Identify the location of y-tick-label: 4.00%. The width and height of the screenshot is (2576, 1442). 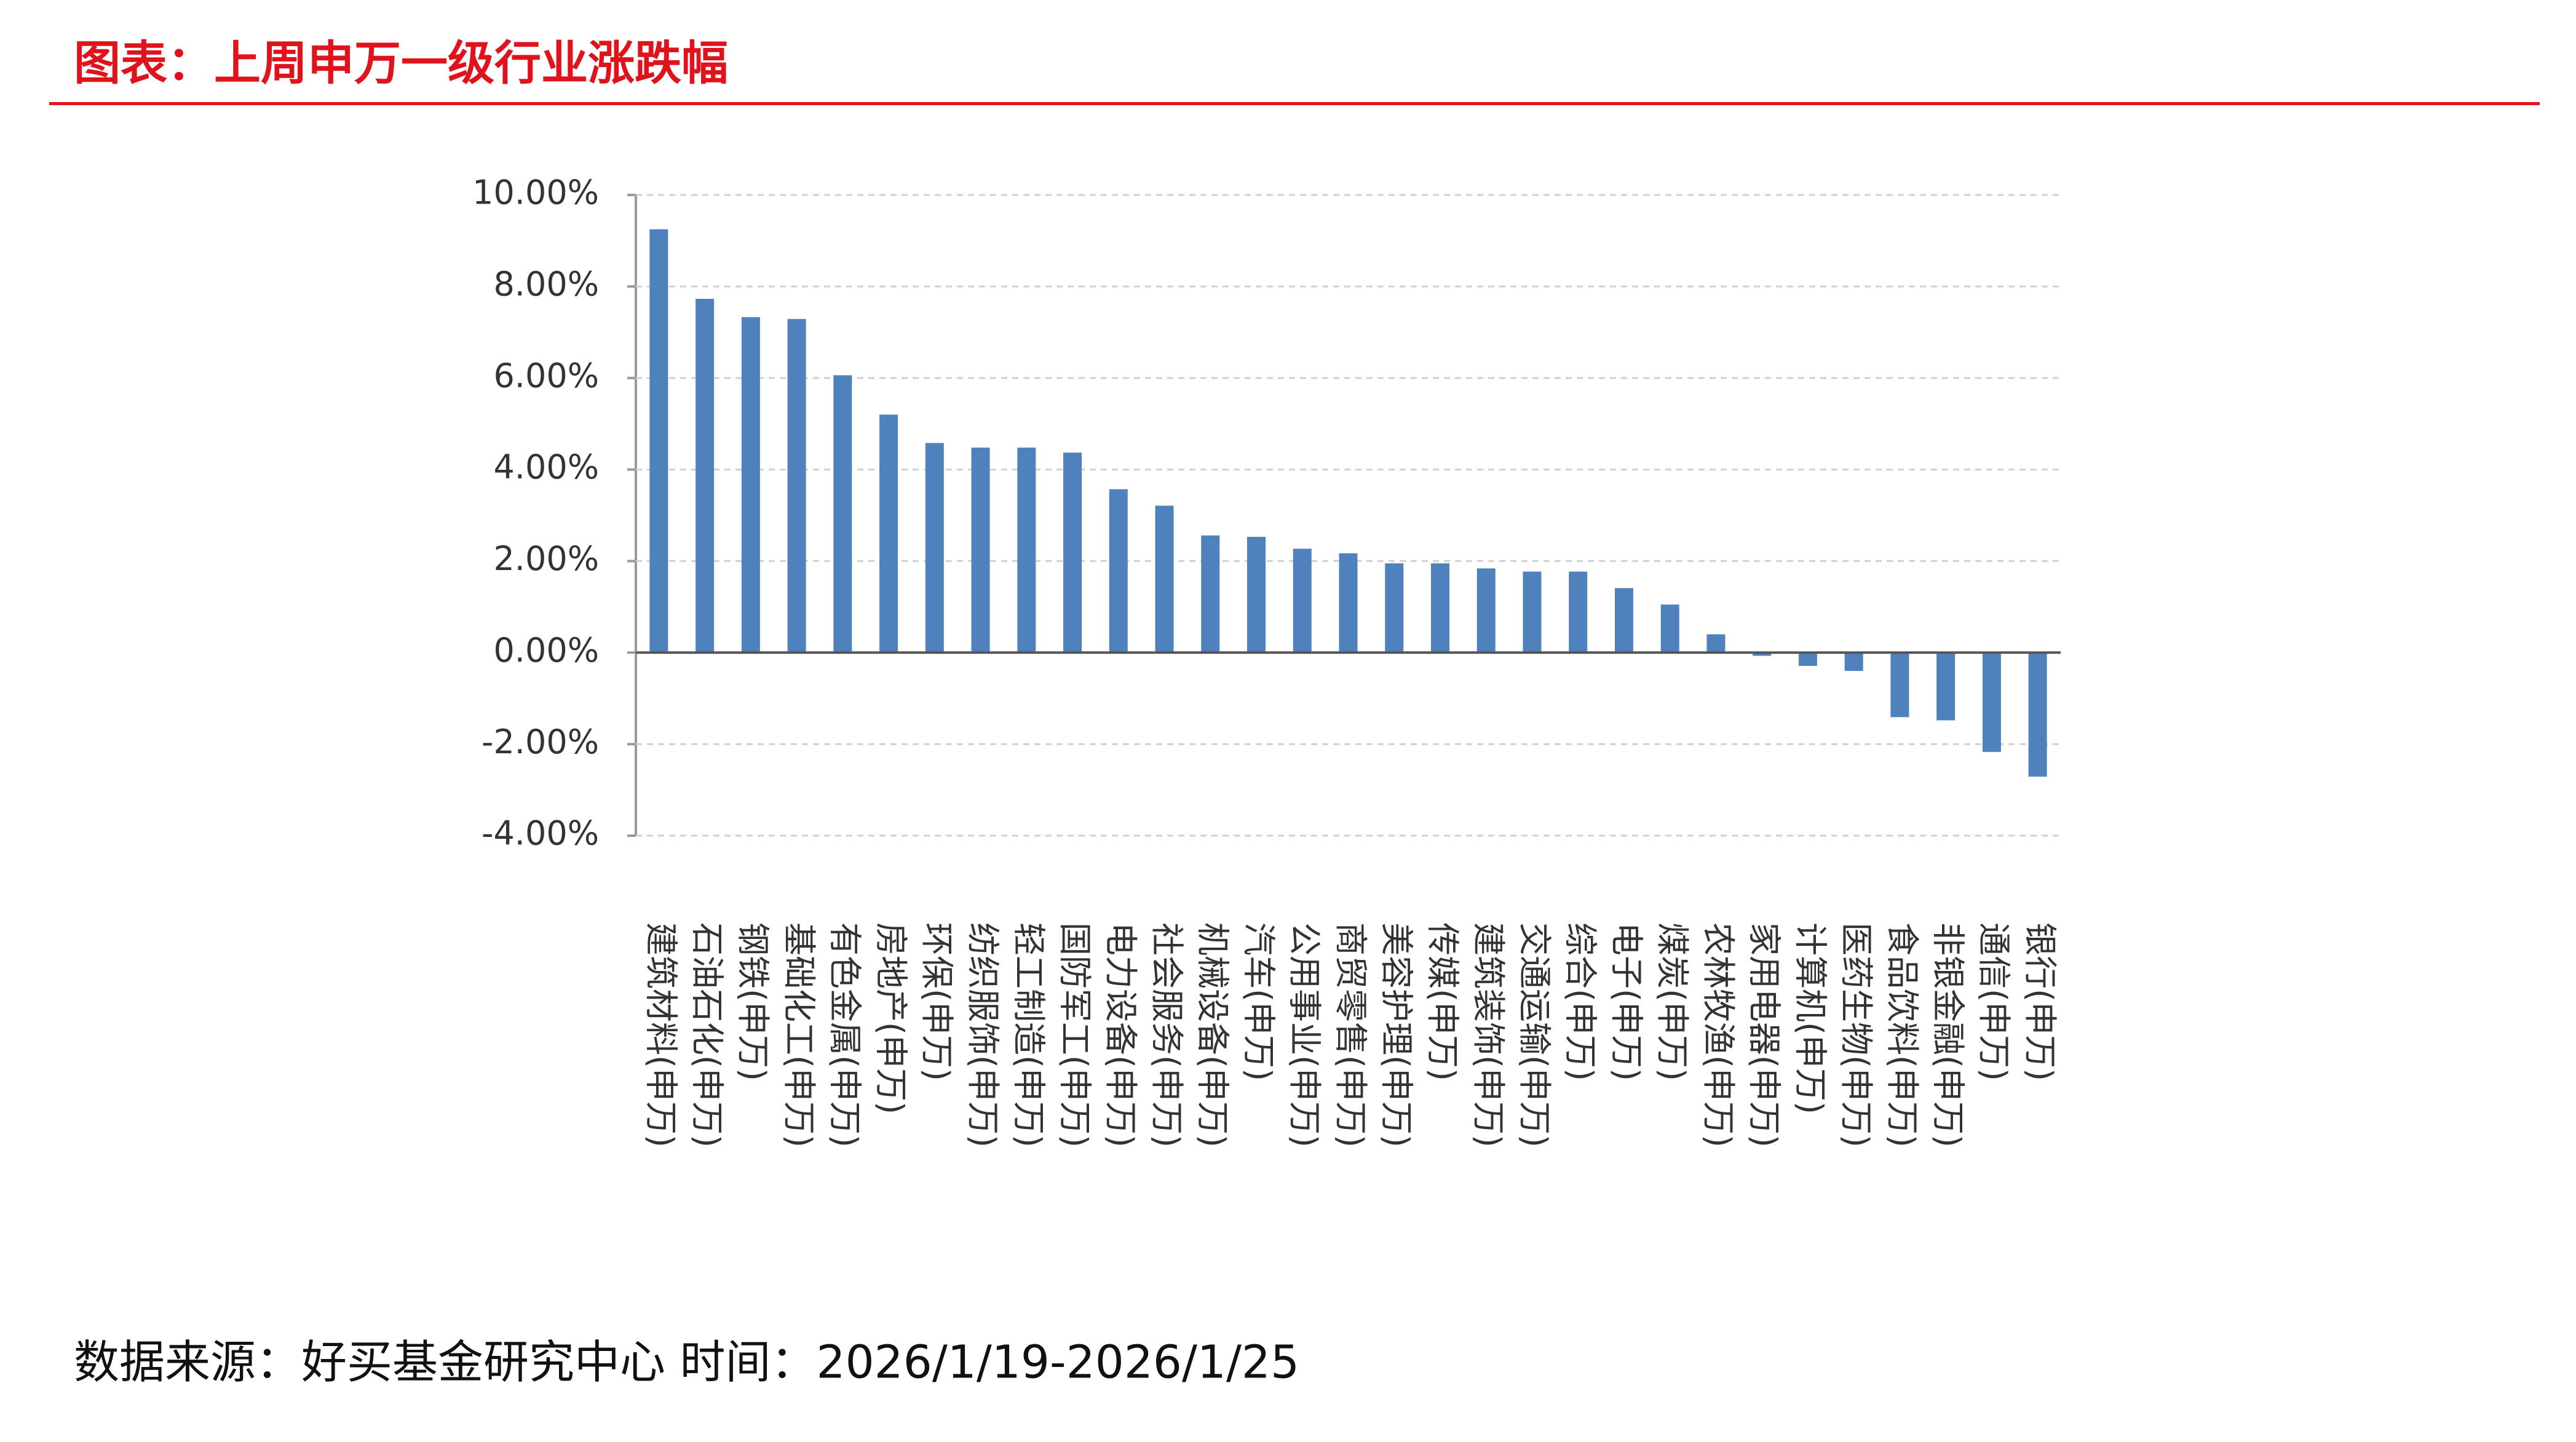
(546, 467).